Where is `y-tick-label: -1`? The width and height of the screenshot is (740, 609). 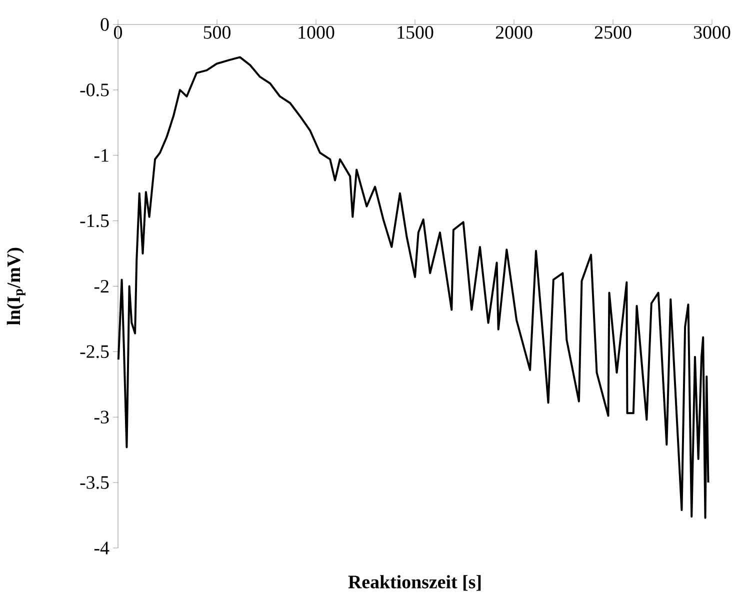 y-tick-label: -1 is located at coordinates (101, 155).